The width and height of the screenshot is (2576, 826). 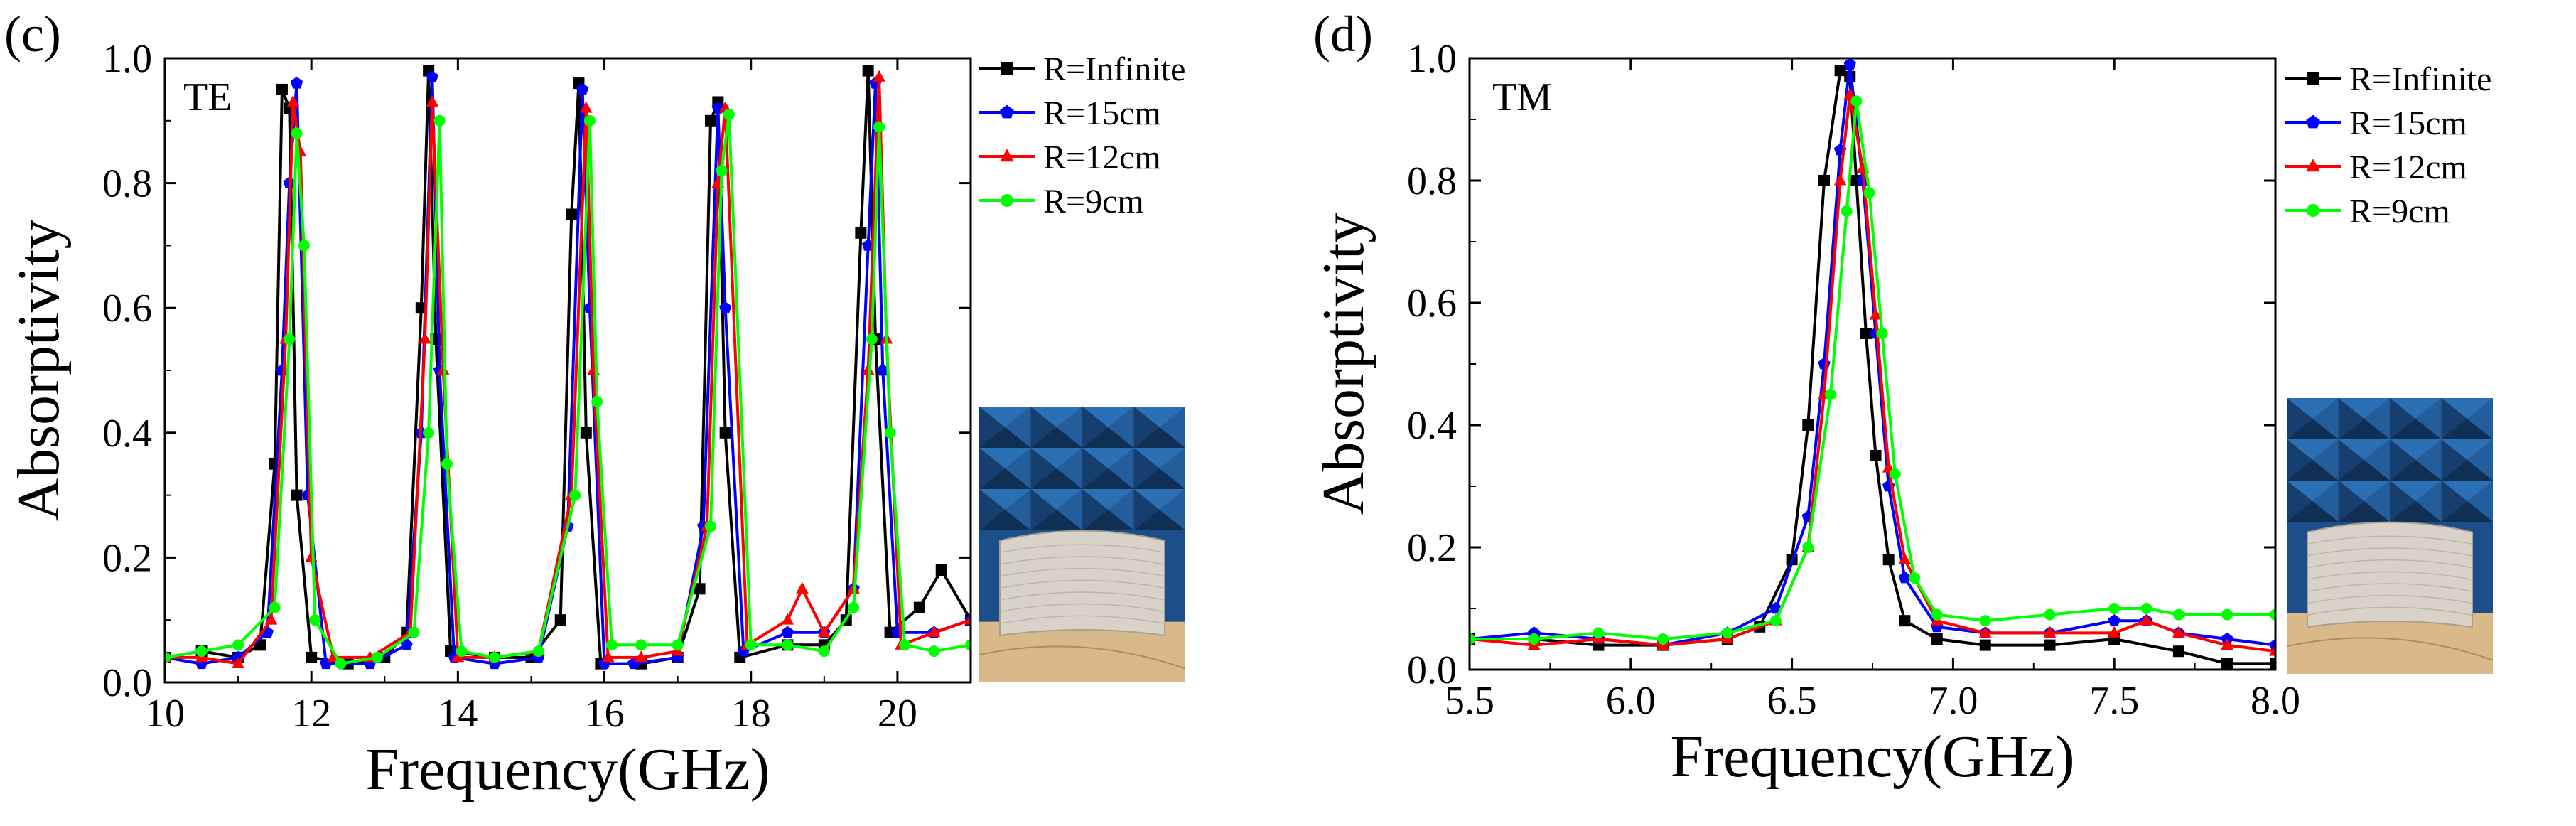 What do you see at coordinates (605, 714) in the screenshot?
I see `x-tick-label: 16` at bounding box center [605, 714].